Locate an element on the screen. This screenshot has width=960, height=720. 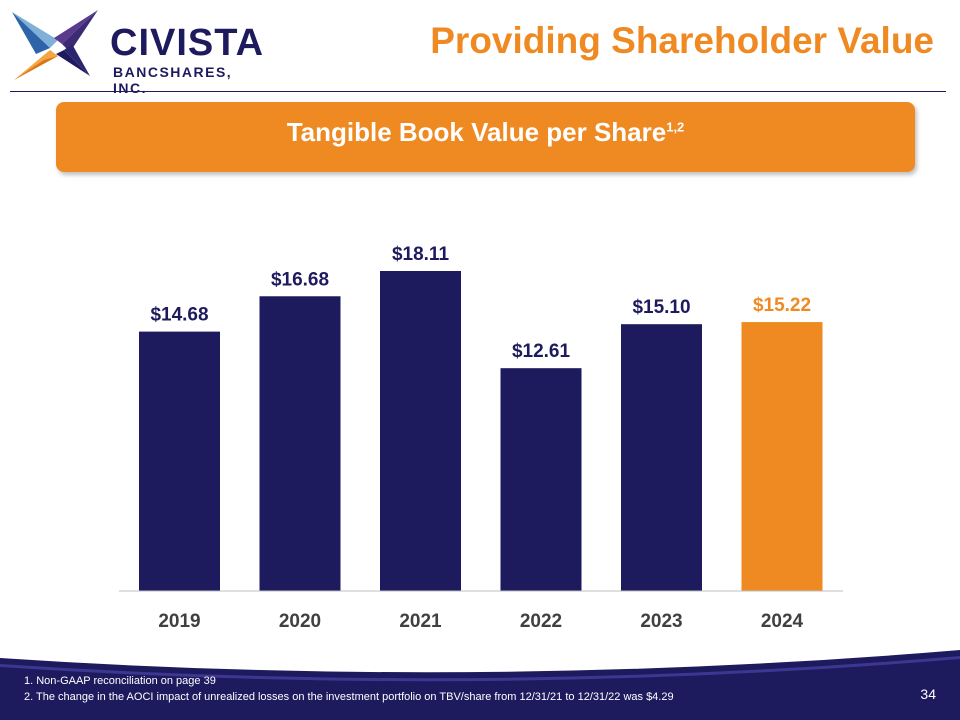
banner-title: Tangible Book Value per Share1,2 is located at coordinates (485, 132).